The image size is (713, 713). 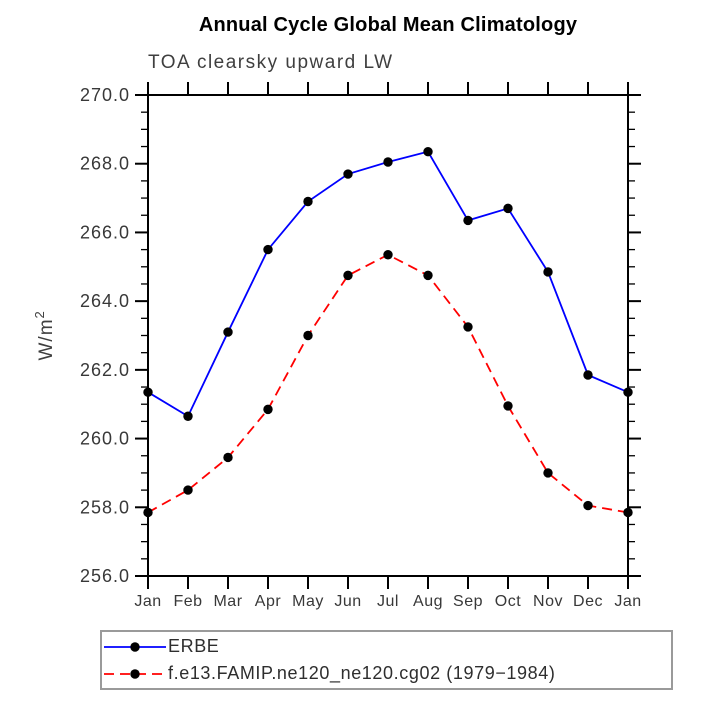 I want to click on y-tick-label: 256.0, so click(x=105, y=576).